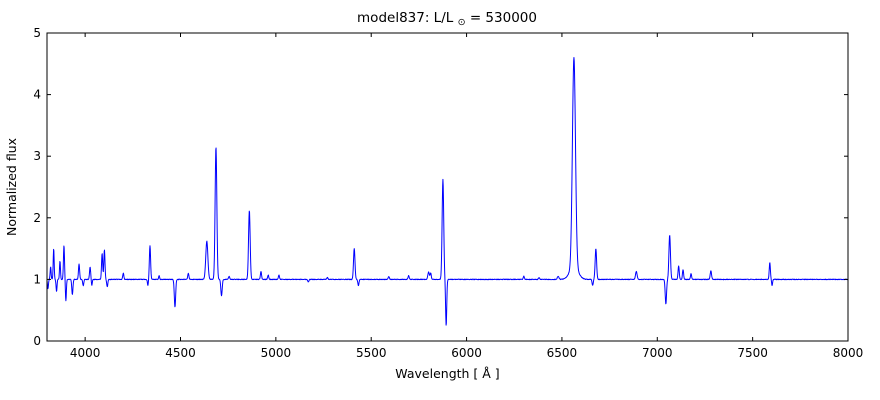 This screenshot has height=400, width=880. I want to click on y-tick-label: 1, so click(37, 279).